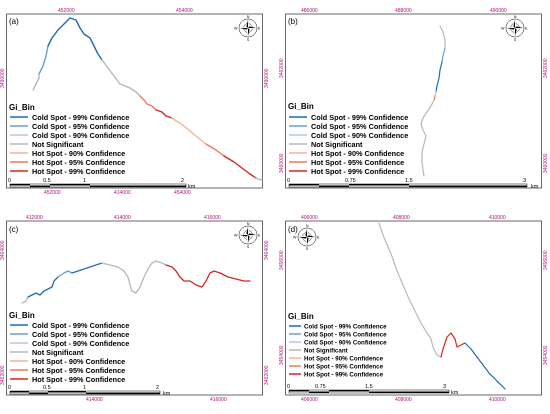  Describe the element at coordinates (309, 218) in the screenshot. I see `top-tick: 406000` at that location.